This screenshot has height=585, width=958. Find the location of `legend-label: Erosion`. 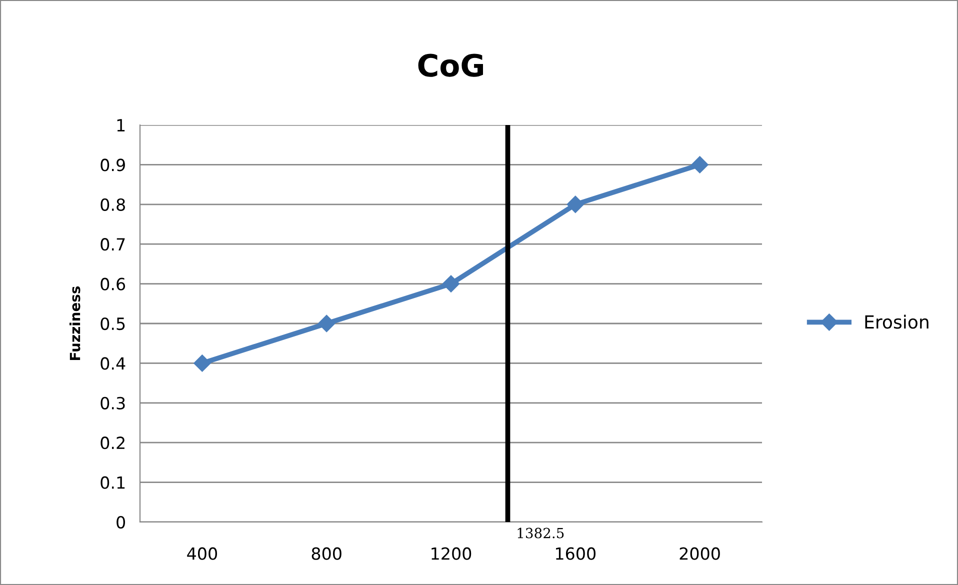

legend-label: Erosion is located at coordinates (896, 321).